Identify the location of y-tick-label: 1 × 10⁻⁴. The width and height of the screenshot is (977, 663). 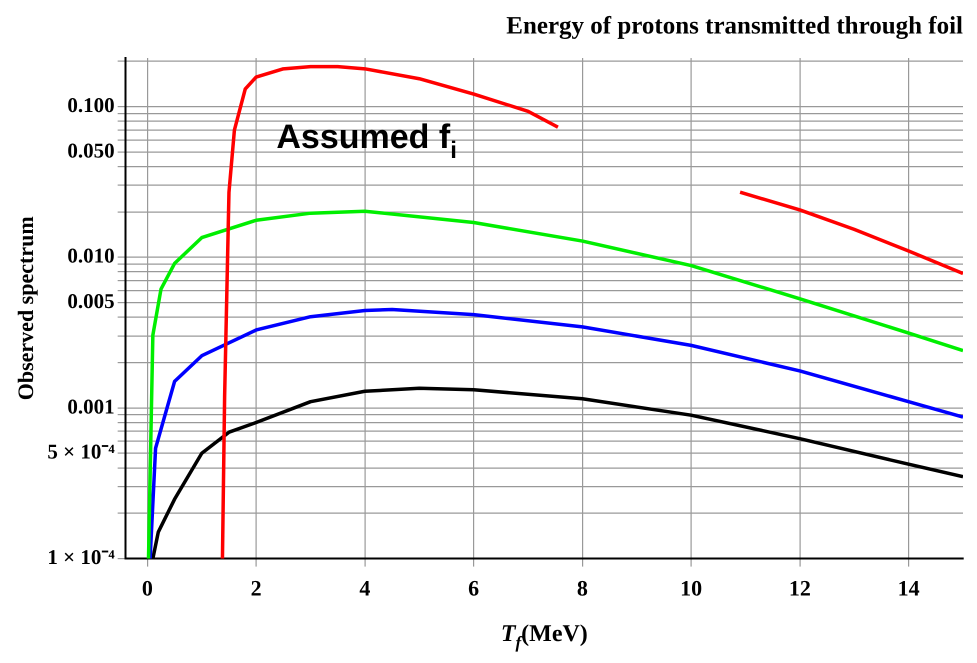
(81, 557).